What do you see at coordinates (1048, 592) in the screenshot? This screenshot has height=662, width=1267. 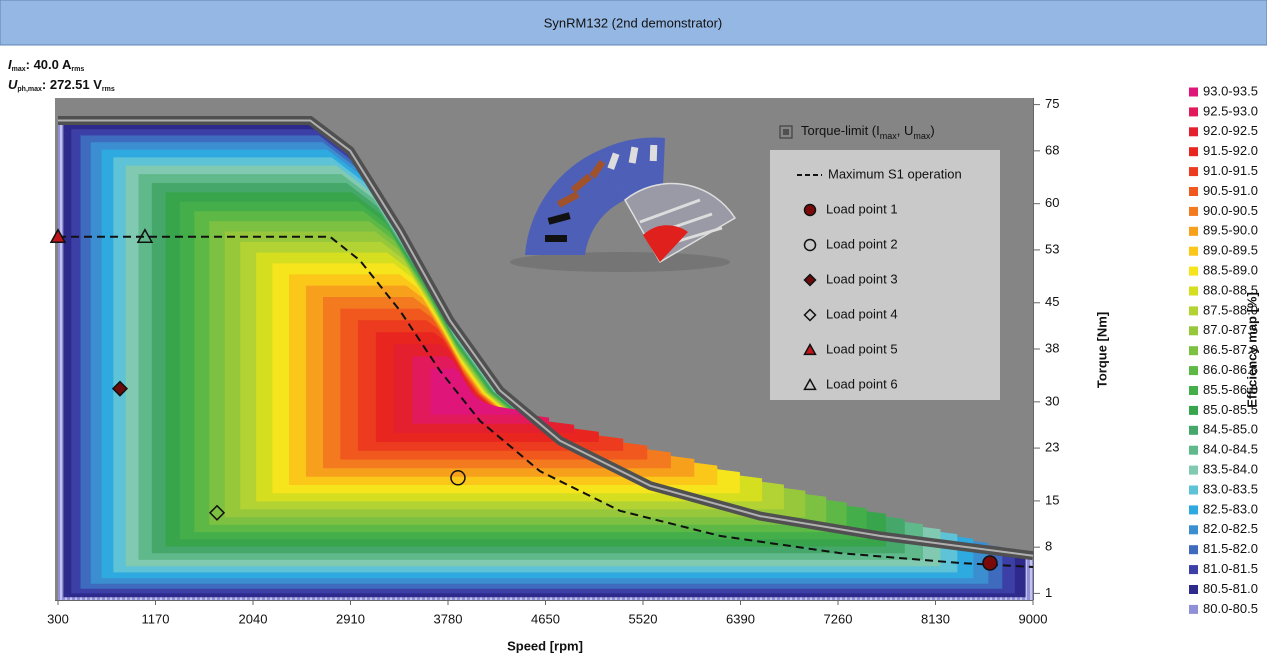 I see `y-tick-label: 1` at bounding box center [1048, 592].